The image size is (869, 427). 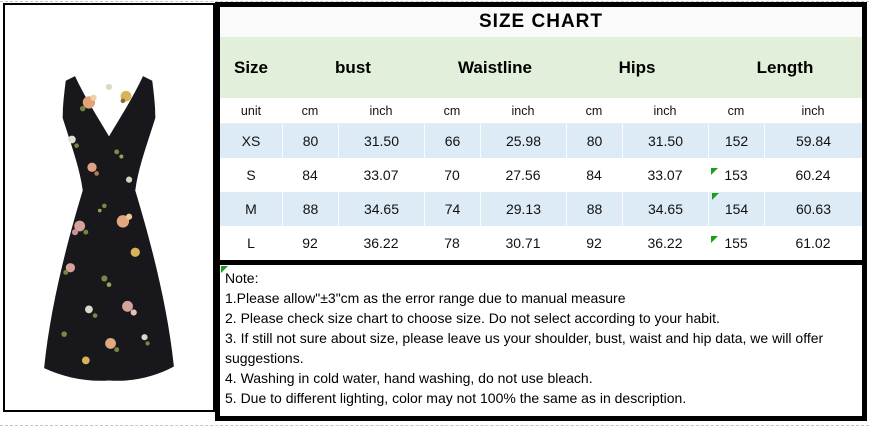 What do you see at coordinates (813, 209) in the screenshot?
I see `value-cell: 60.63` at bounding box center [813, 209].